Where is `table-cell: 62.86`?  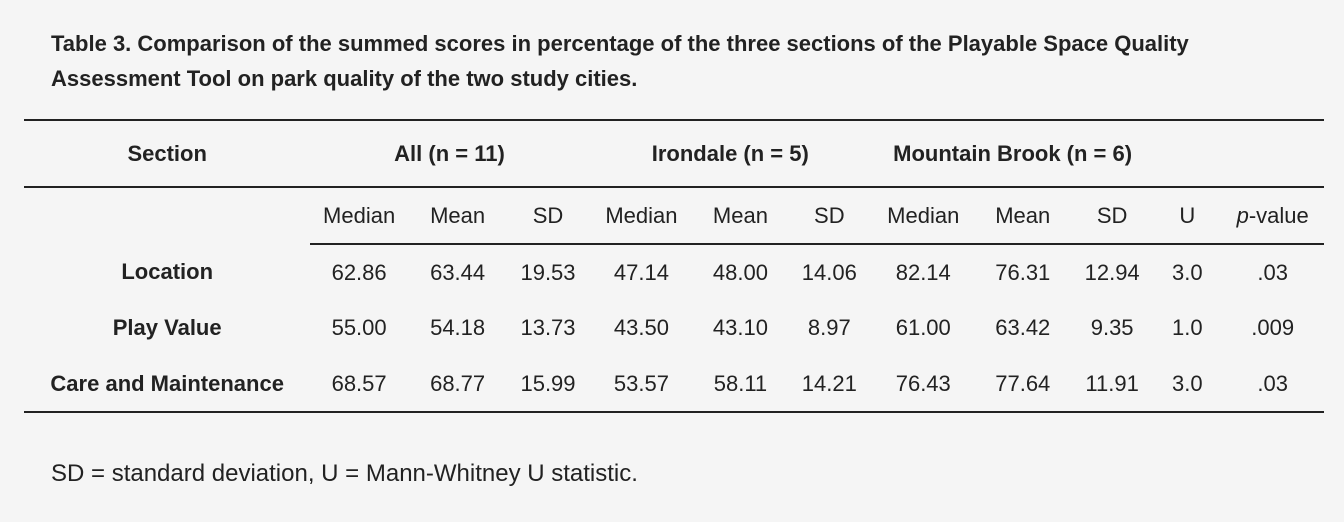 table-cell: 62.86 is located at coordinates (359, 272).